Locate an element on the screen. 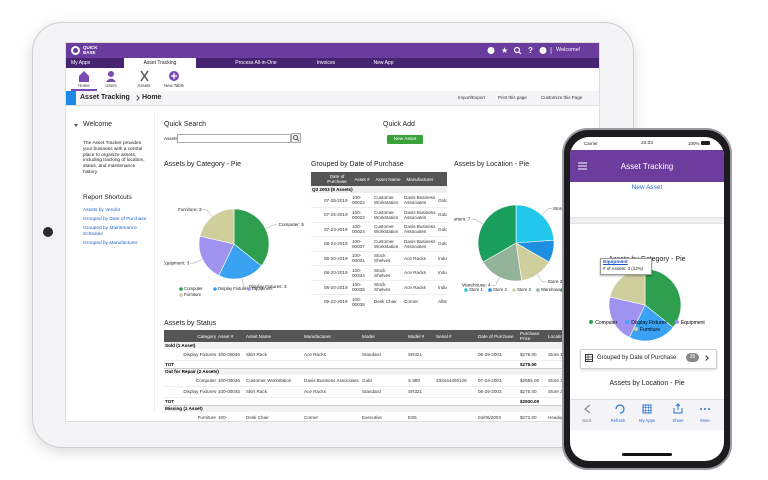  separator is located at coordinates (647, 220).